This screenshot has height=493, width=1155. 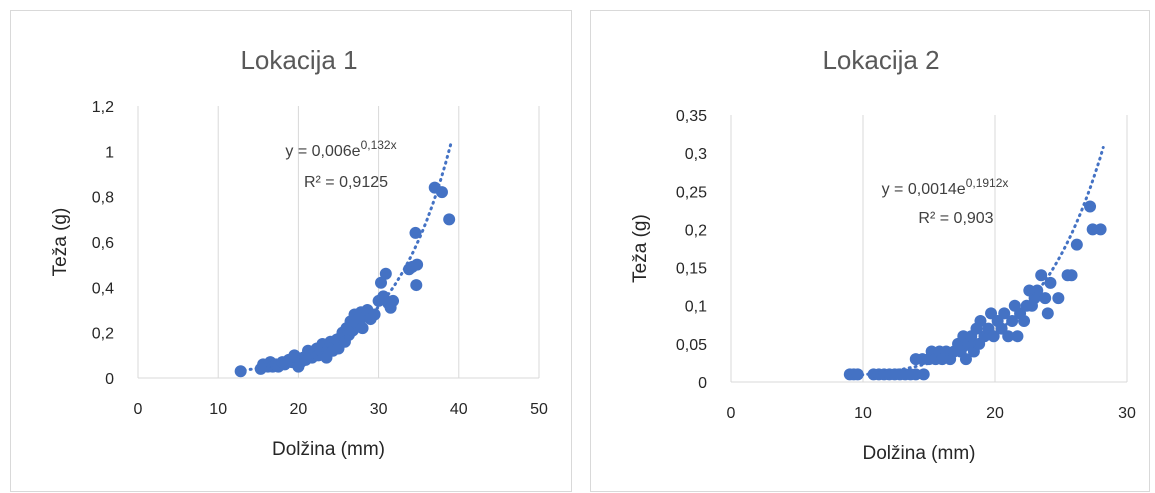 What do you see at coordinates (103, 198) in the screenshot?
I see `chart-1-y-tick-label: 0,8` at bounding box center [103, 198].